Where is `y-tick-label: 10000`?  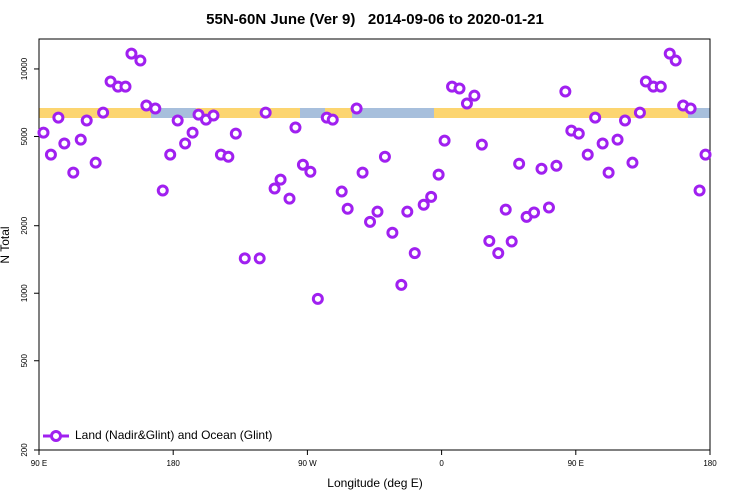 y-tick-label: 10000 is located at coordinates (24, 68).